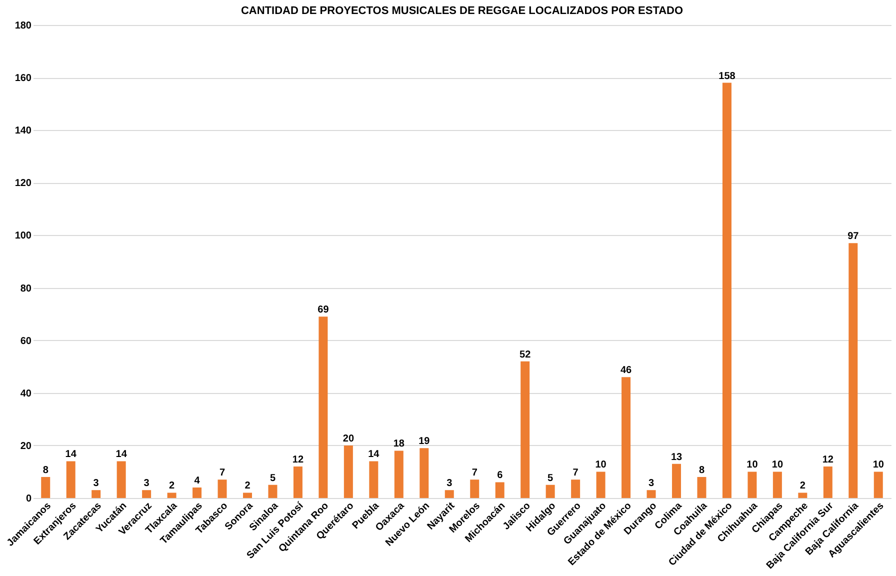 The width and height of the screenshot is (896, 576). What do you see at coordinates (29, 499) in the screenshot?
I see `y-tick-label: 0` at bounding box center [29, 499].